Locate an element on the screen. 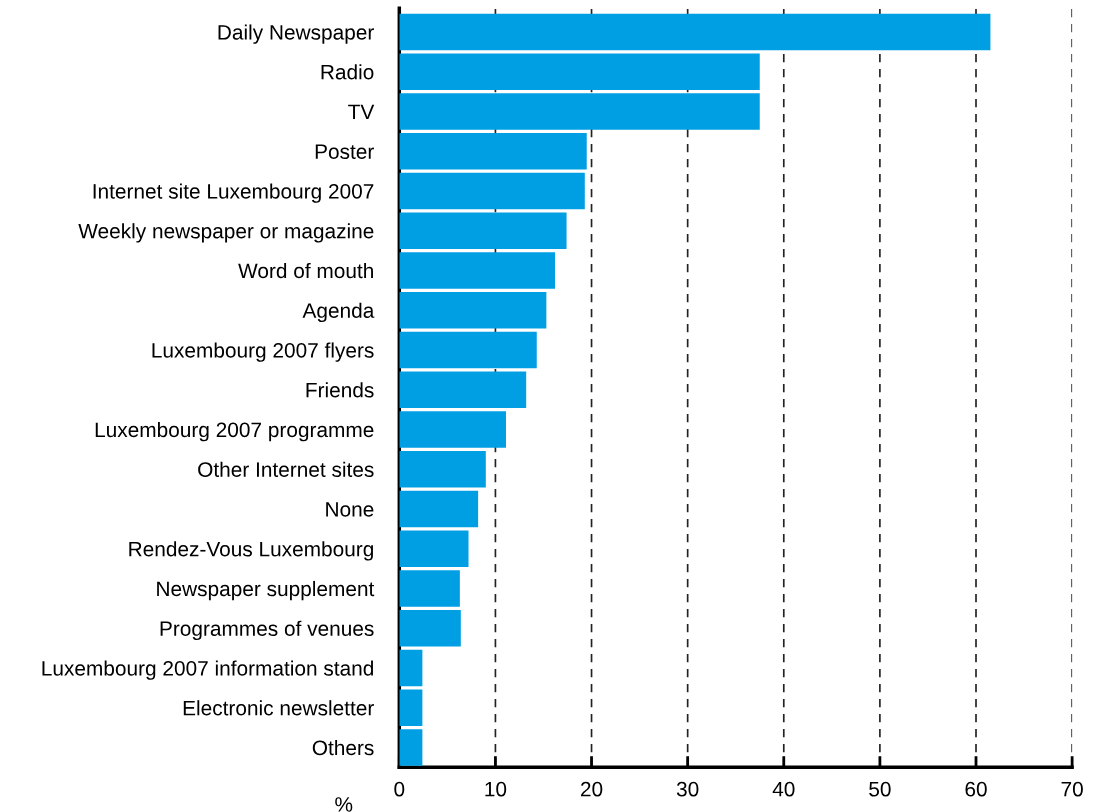 The image size is (1094, 812). x-tick-label: 0 is located at coordinates (399, 789).